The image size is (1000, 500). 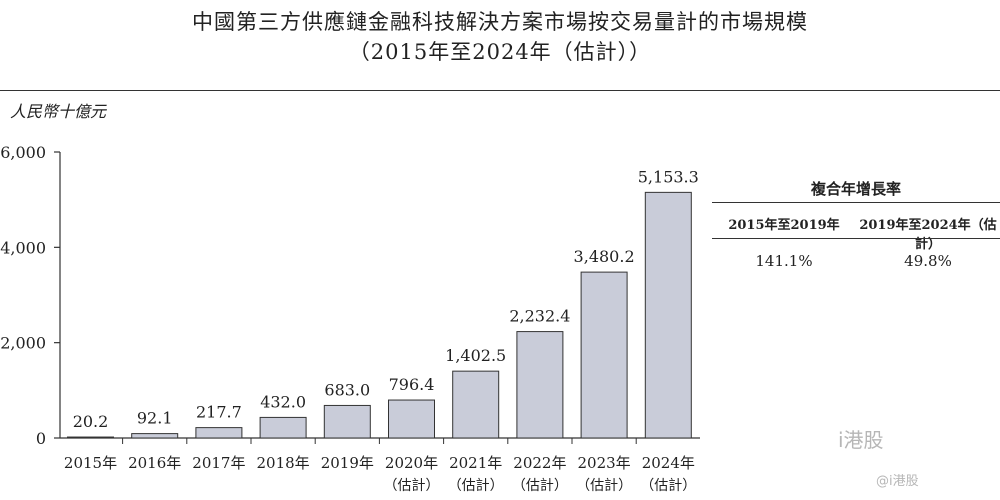 What do you see at coordinates (604, 256) in the screenshot?
I see `bar-value-label: 3,480.2` at bounding box center [604, 256].